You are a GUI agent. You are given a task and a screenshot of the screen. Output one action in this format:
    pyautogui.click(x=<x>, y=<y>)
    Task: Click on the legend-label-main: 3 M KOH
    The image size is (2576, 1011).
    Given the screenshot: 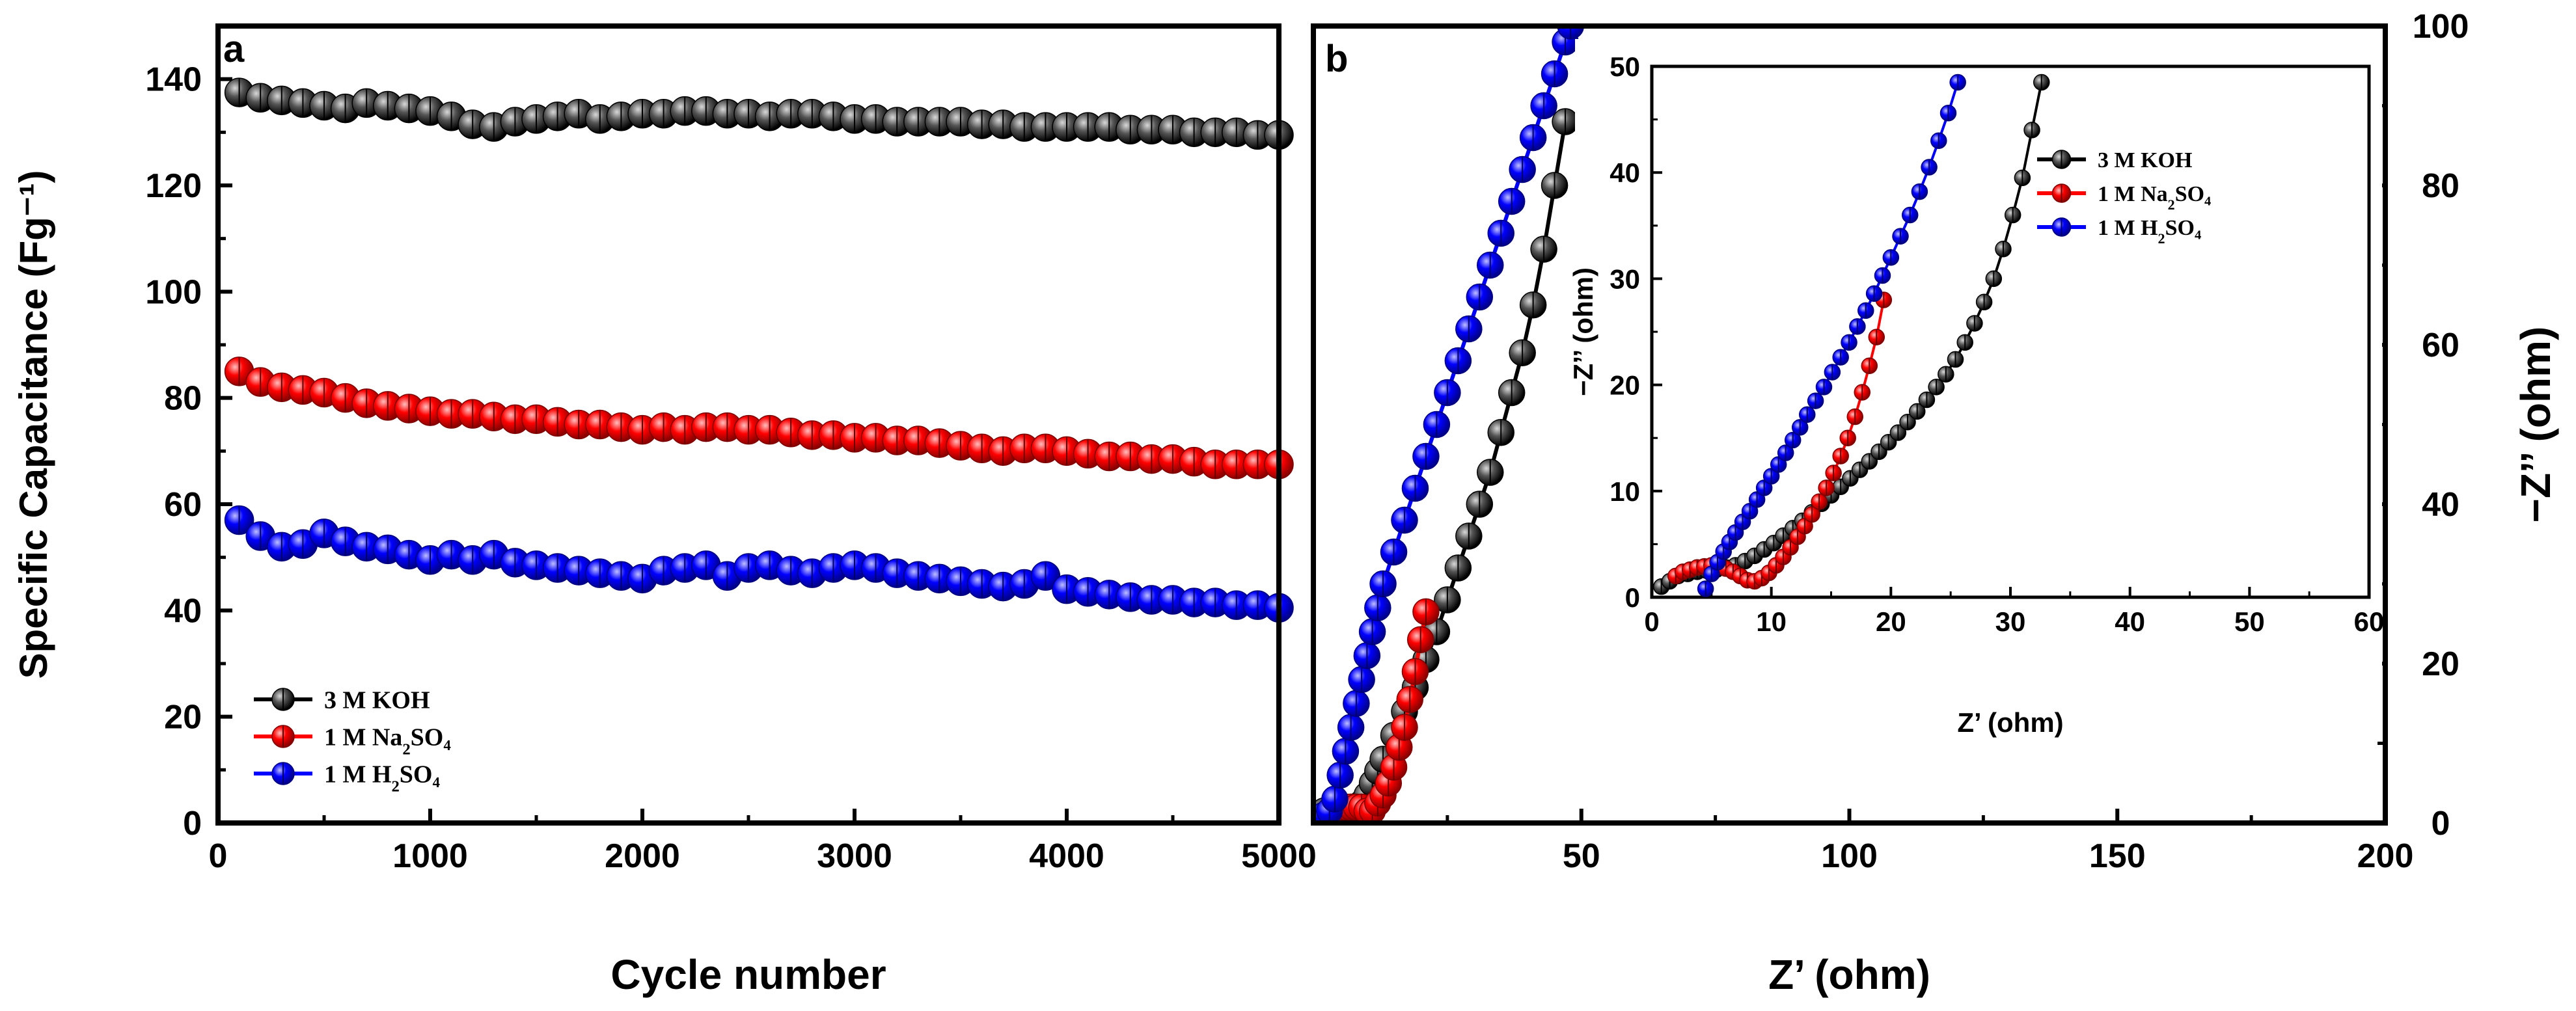 What is the action you would take?
    pyautogui.click(x=2145, y=160)
    